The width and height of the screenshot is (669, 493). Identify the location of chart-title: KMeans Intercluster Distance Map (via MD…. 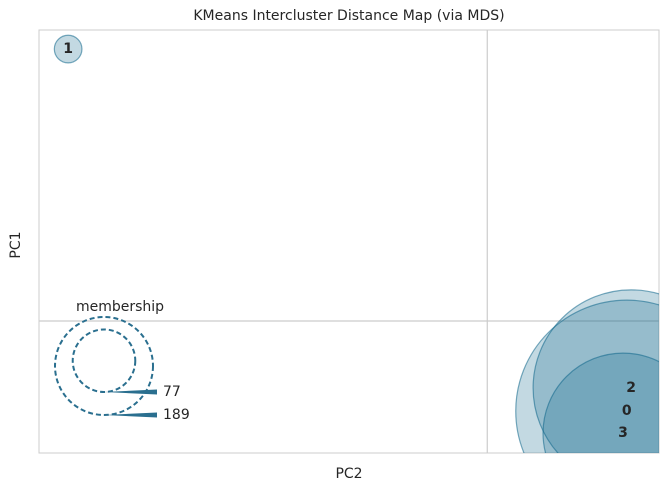
(348, 16).